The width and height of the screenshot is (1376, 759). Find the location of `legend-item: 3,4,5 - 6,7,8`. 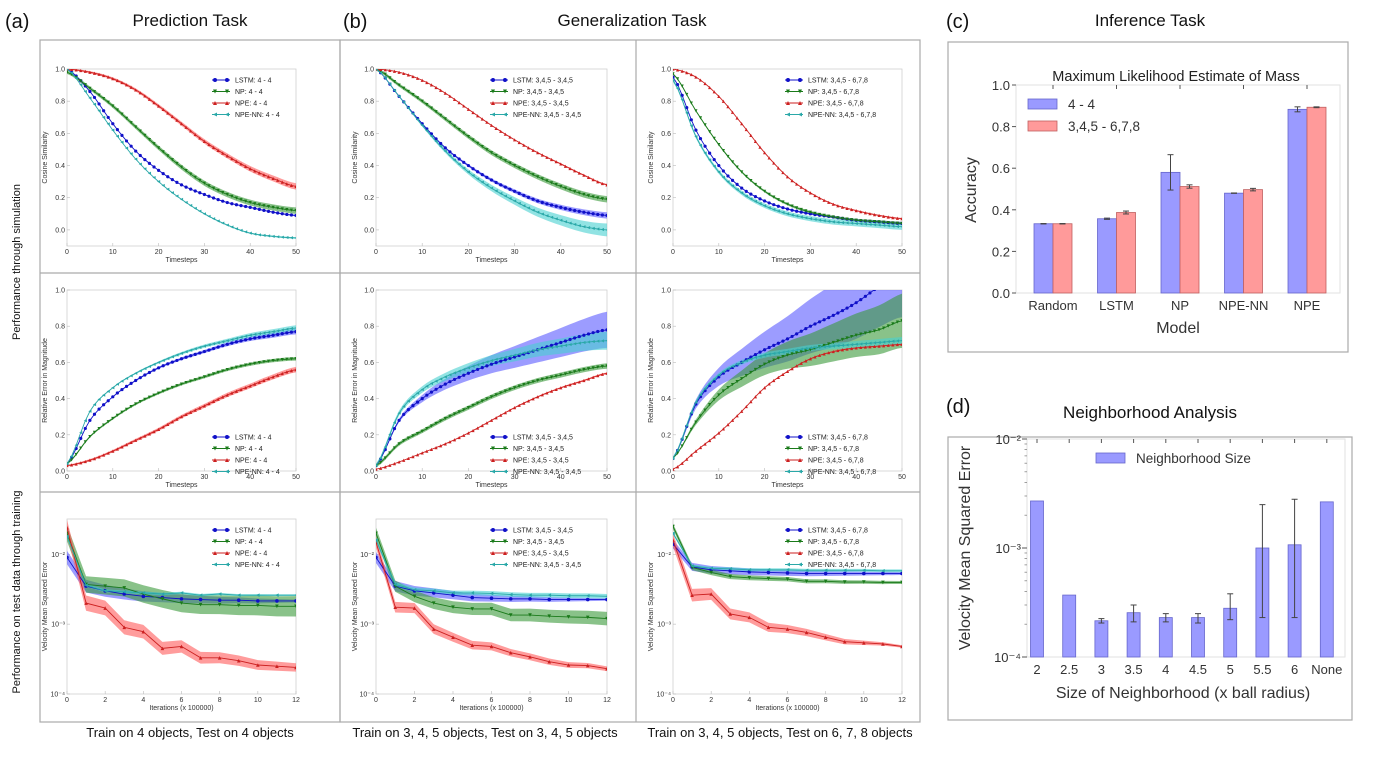

legend-item: 3,4,5 - 6,7,8 is located at coordinates (1083, 126).